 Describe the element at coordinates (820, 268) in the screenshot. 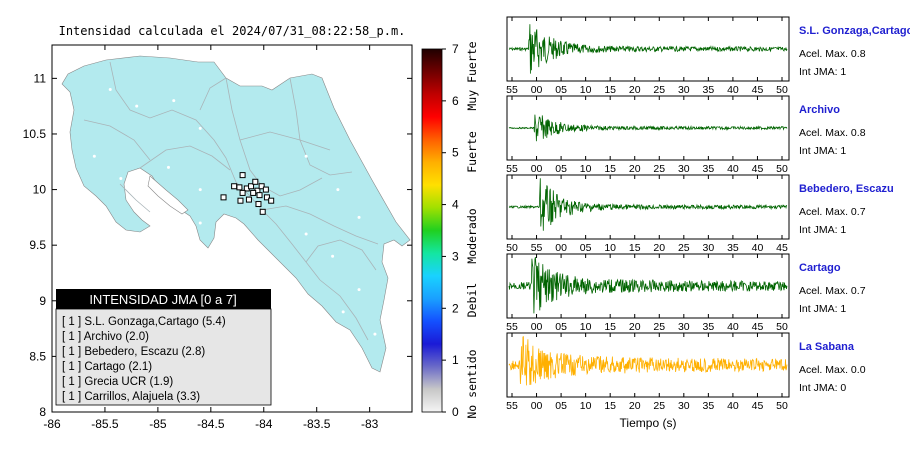

I see `station-name: Cartago` at that location.